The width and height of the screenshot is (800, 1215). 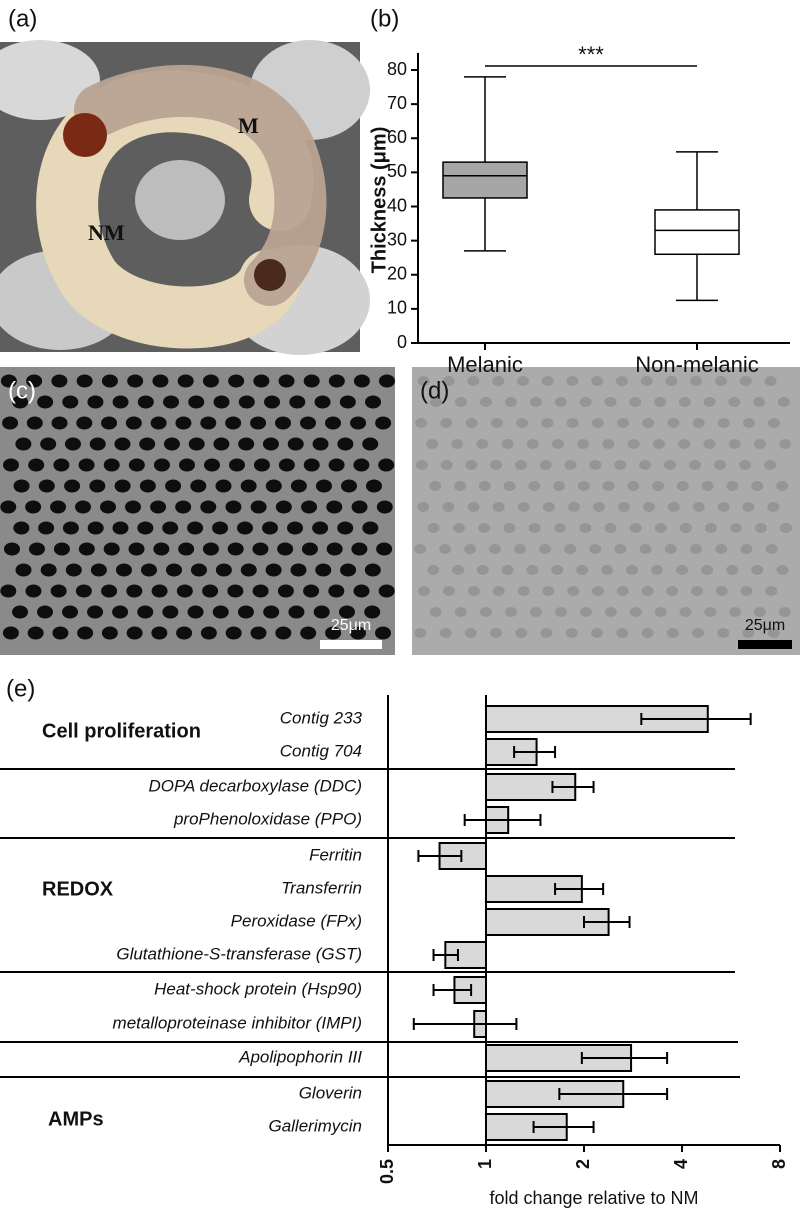 What do you see at coordinates (239, 953) in the screenshot?
I see `category-label: Glutathione-S-transferase (GST)` at bounding box center [239, 953].